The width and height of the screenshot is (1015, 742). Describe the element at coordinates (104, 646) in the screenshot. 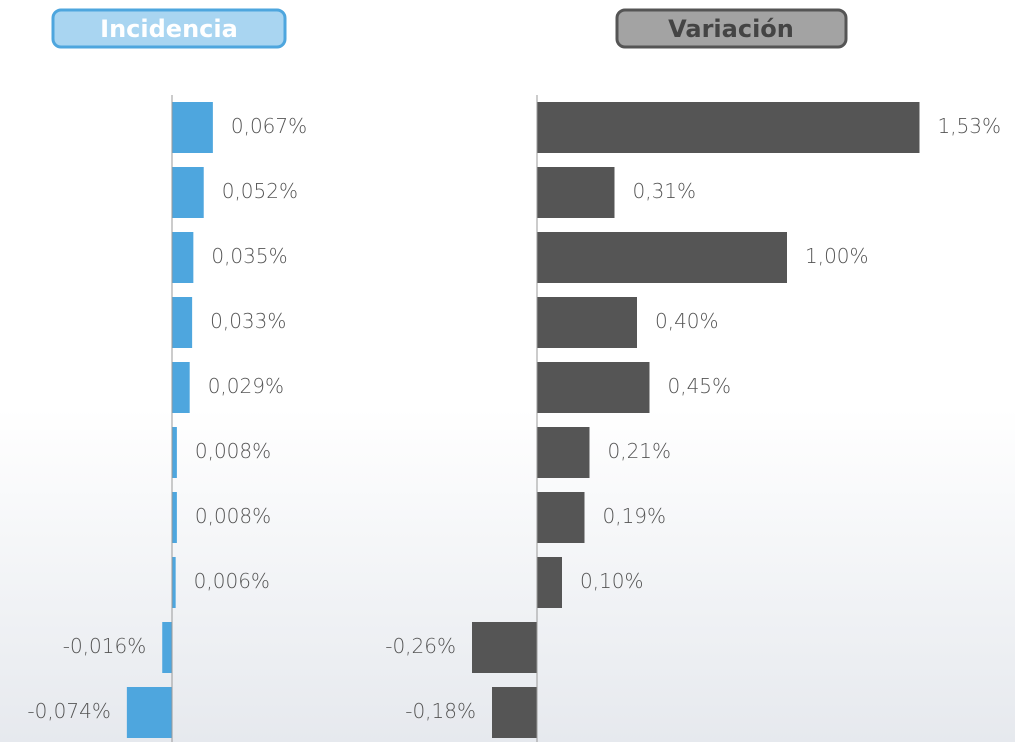

I see `data-label: -0,016%` at that location.